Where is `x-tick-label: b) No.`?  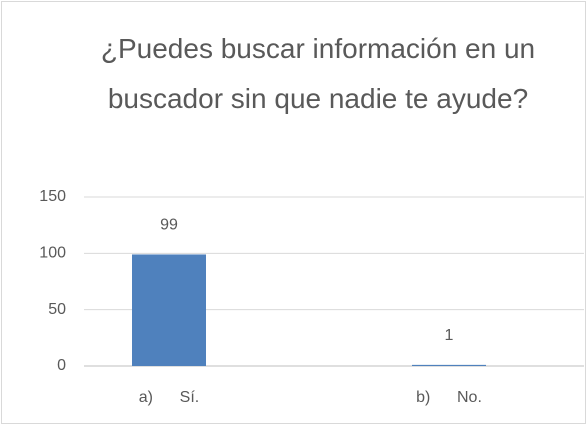 x-tick-label: b) No. is located at coordinates (449, 397).